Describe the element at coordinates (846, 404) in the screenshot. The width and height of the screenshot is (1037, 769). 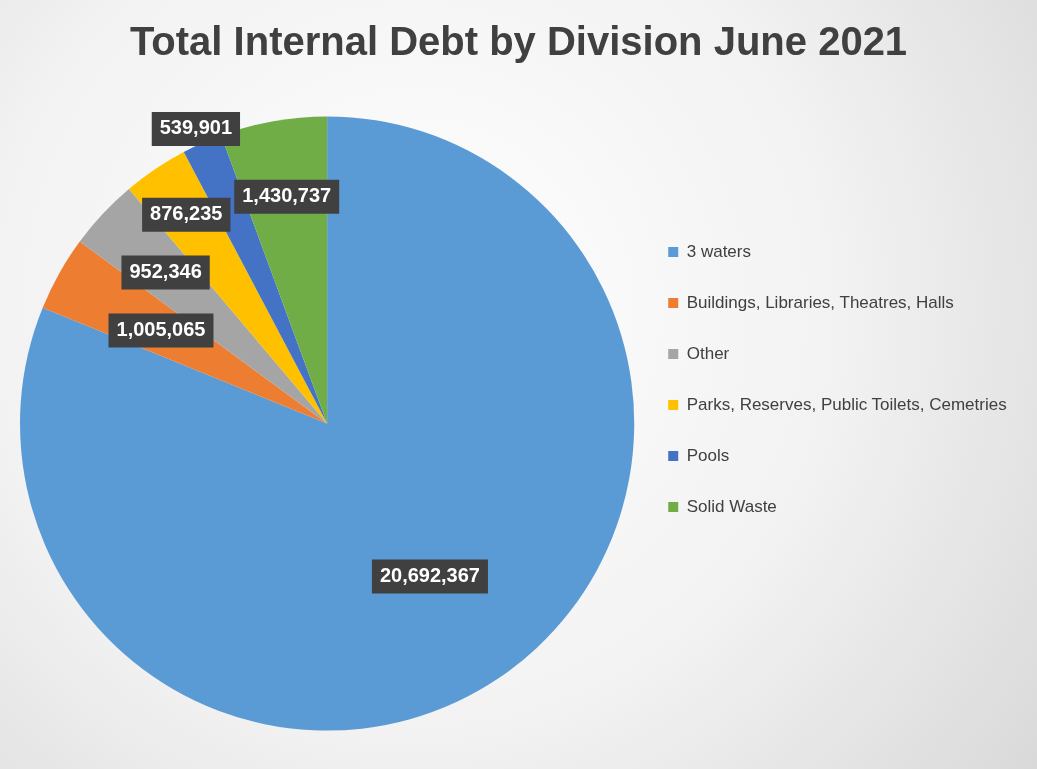
I see `legend-label: Parks, Reserves, Public Toilets, Cemetries` at that location.